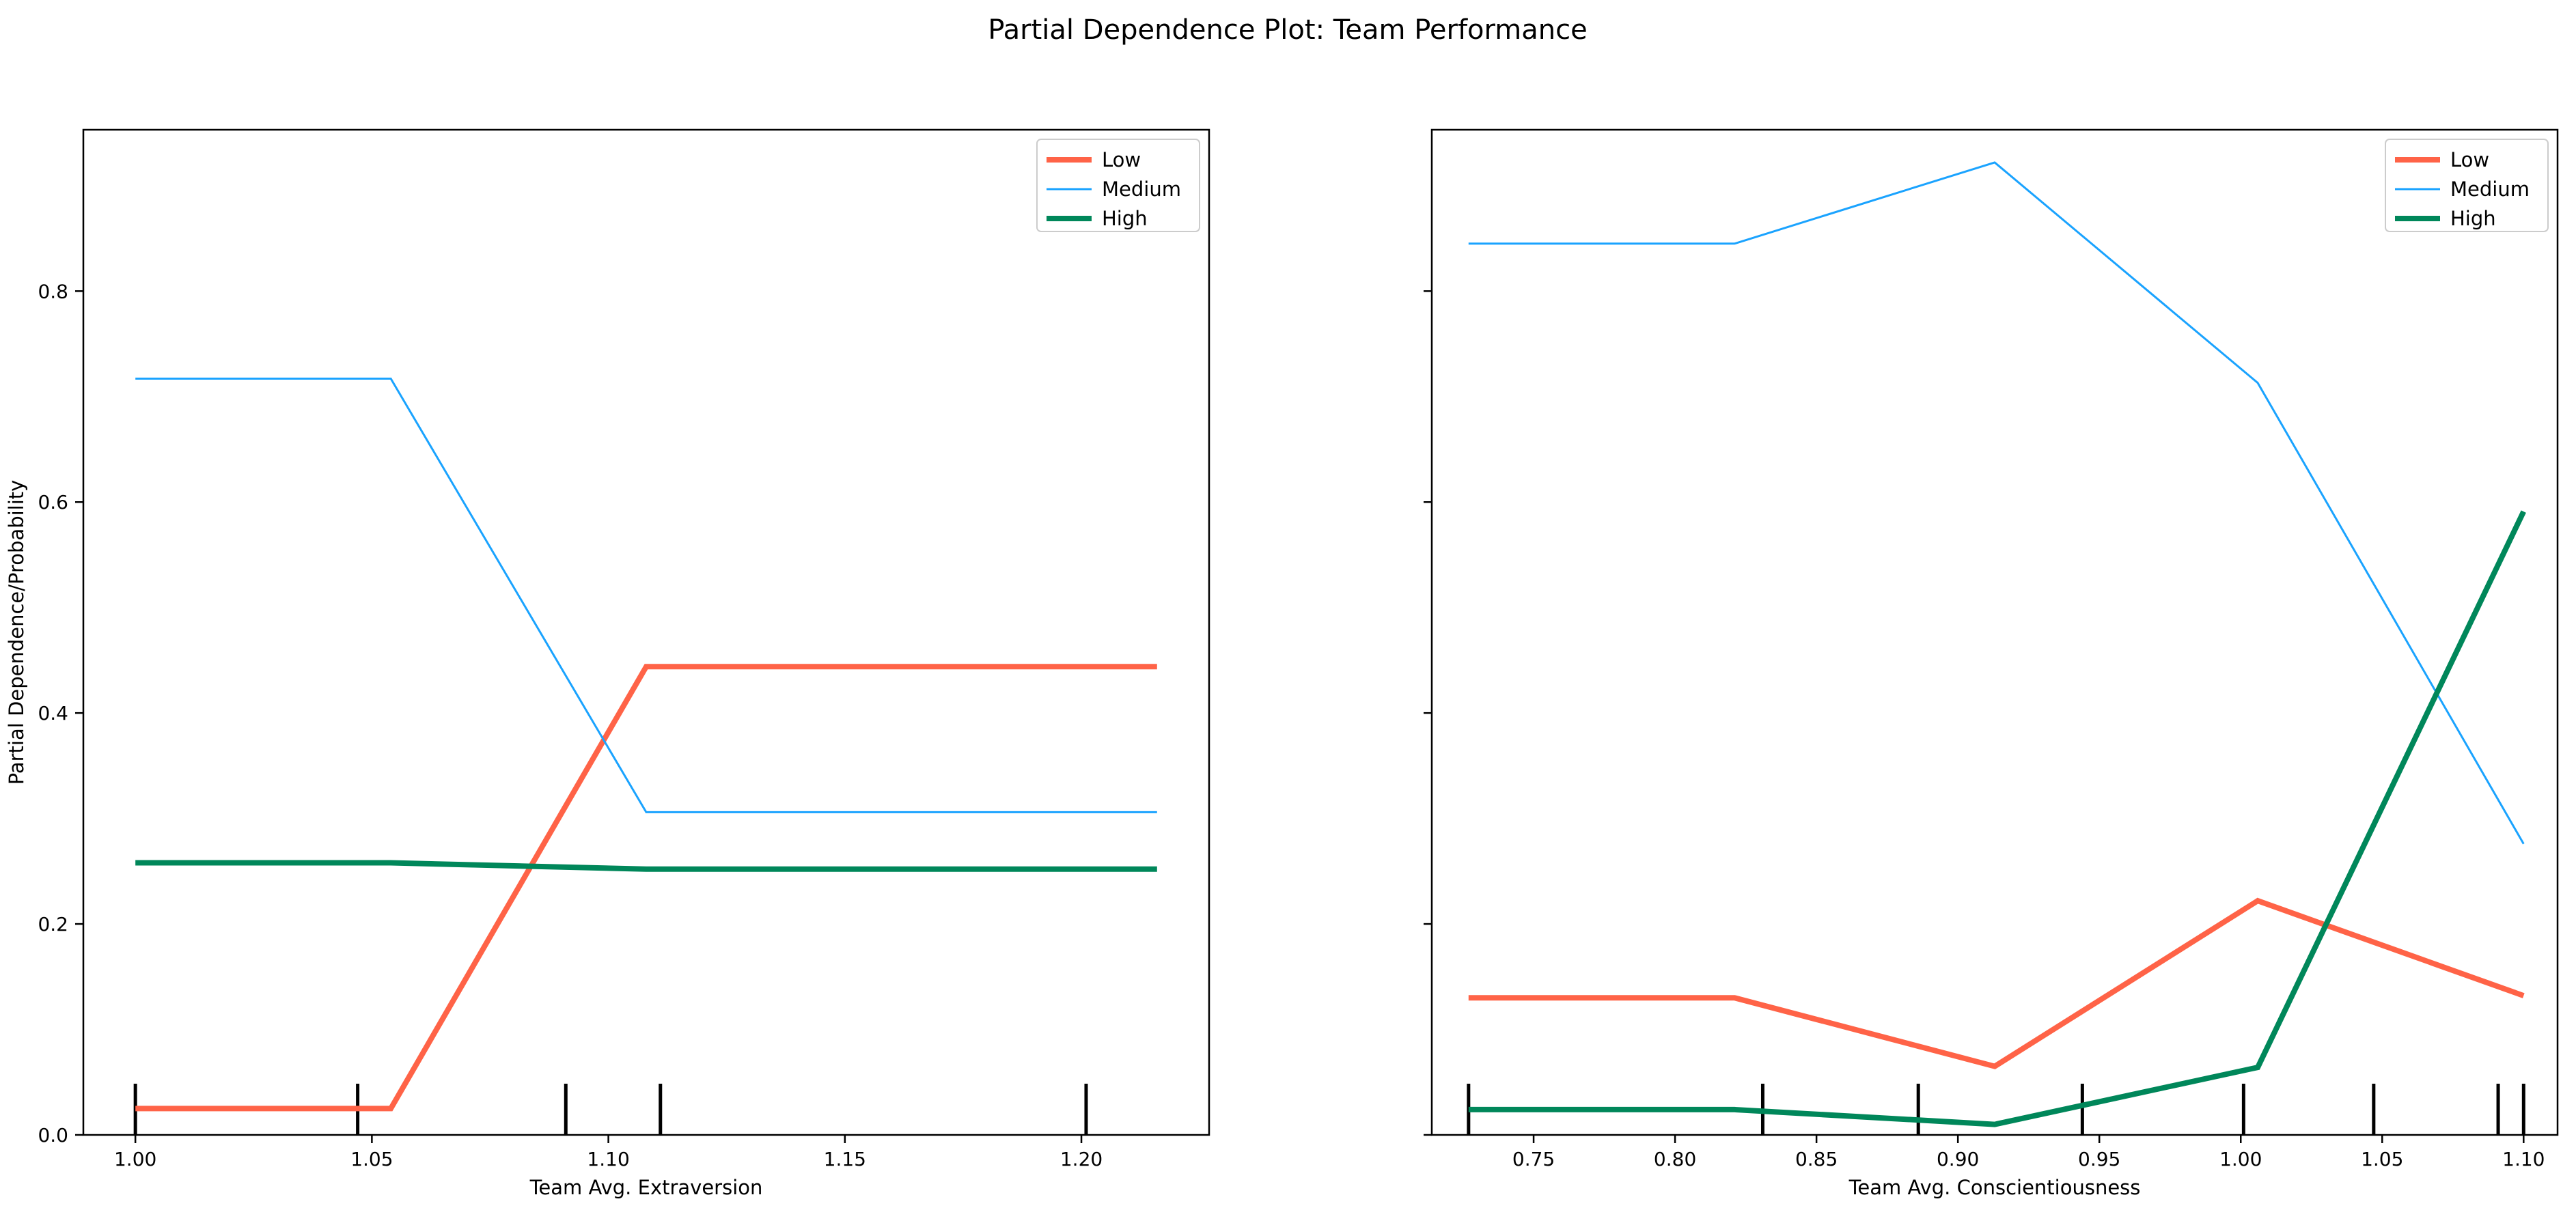 The image size is (2576, 1223). I want to click on y-axis-label: Partial Dependence/Probability, so click(16, 632).